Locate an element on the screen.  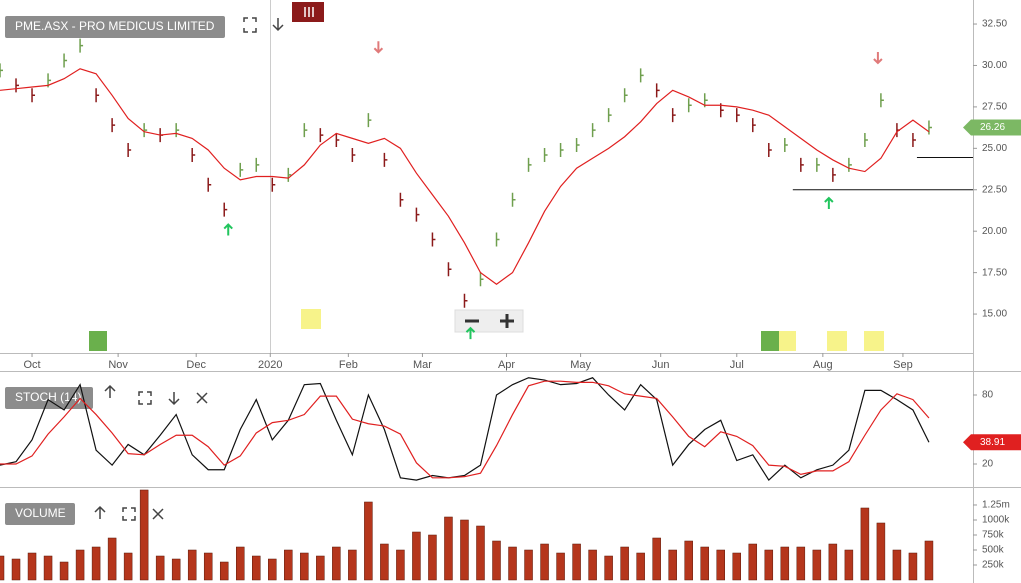
y-tick-label: 250k is located at coordinates (993, 565).